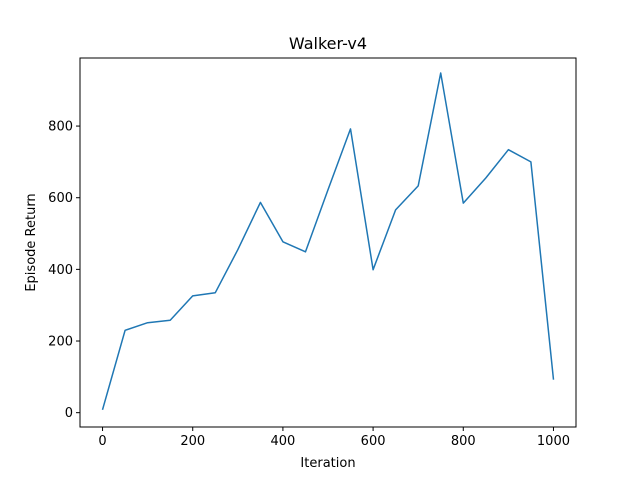  What do you see at coordinates (192, 441) in the screenshot?
I see `x-tick-label: 200` at bounding box center [192, 441].